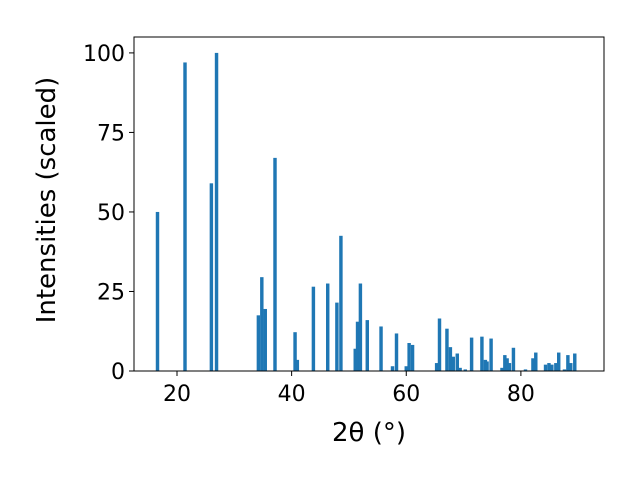 This screenshot has width=640, height=480. I want to click on x-ticks: 20 40 60 80, so click(349, 389).